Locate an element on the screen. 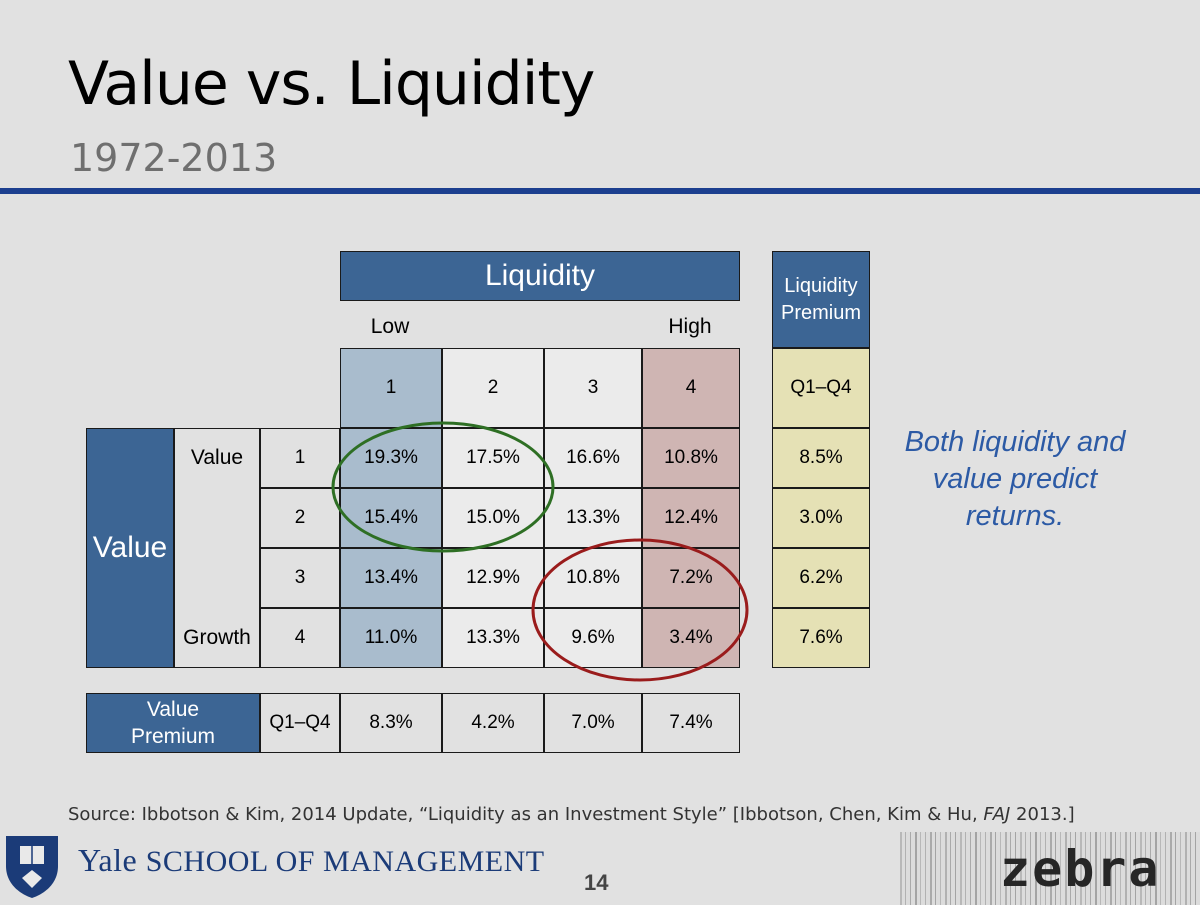  yale-shield-icon is located at coordinates (32, 867).